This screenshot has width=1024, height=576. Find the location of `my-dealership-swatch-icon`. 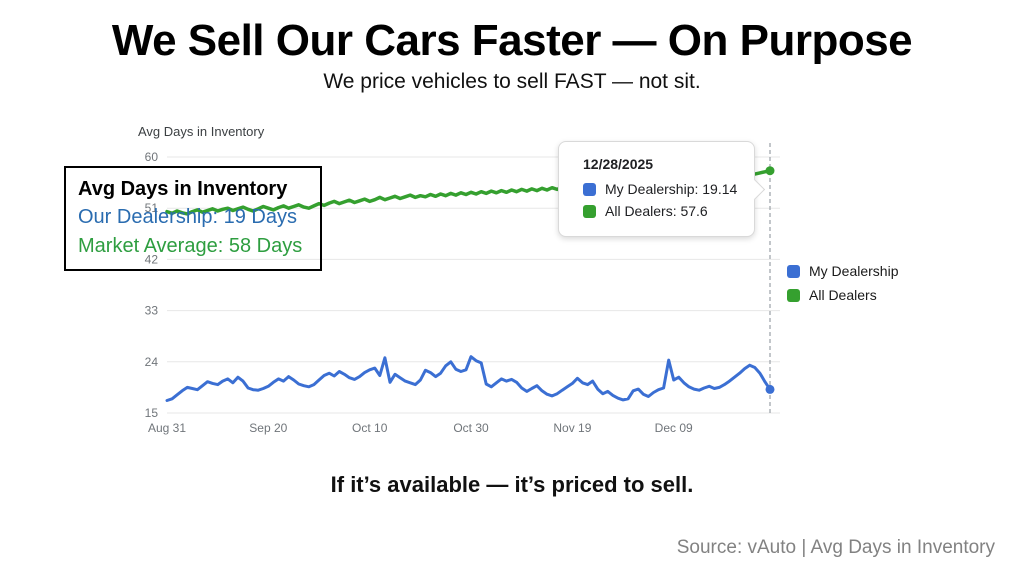

my-dealership-swatch-icon is located at coordinates (589, 189).